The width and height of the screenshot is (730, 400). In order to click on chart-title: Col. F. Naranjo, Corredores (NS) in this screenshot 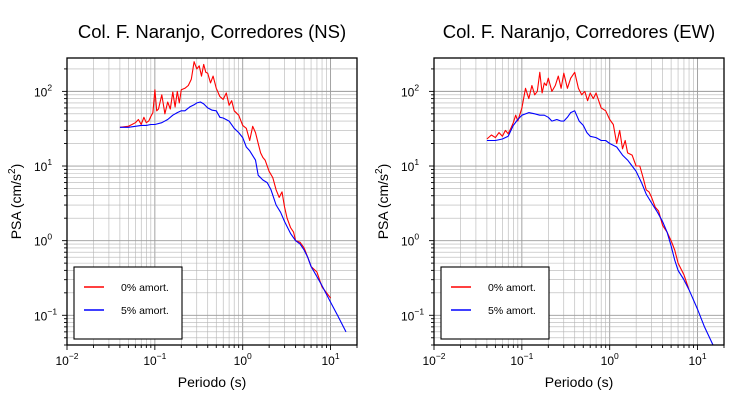, I will do `click(212, 31)`.